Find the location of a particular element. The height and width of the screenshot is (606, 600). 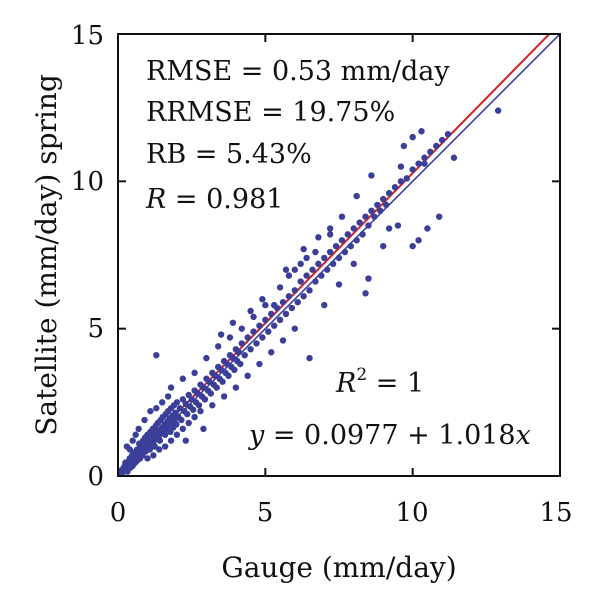

r-symbol: R is located at coordinates (155, 199).